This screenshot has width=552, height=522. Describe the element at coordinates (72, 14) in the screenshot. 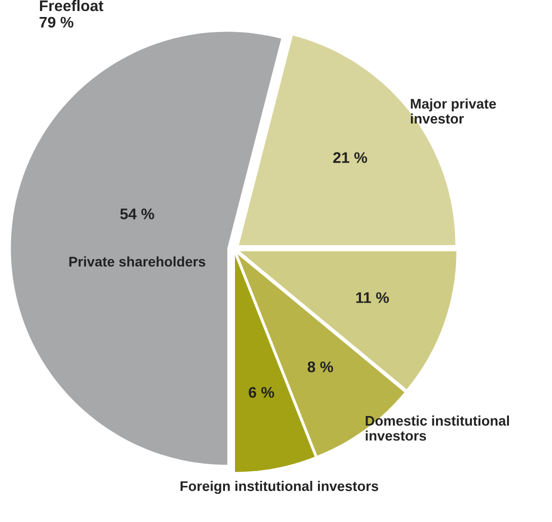

I see `text: Freefloat 79 %` at that location.